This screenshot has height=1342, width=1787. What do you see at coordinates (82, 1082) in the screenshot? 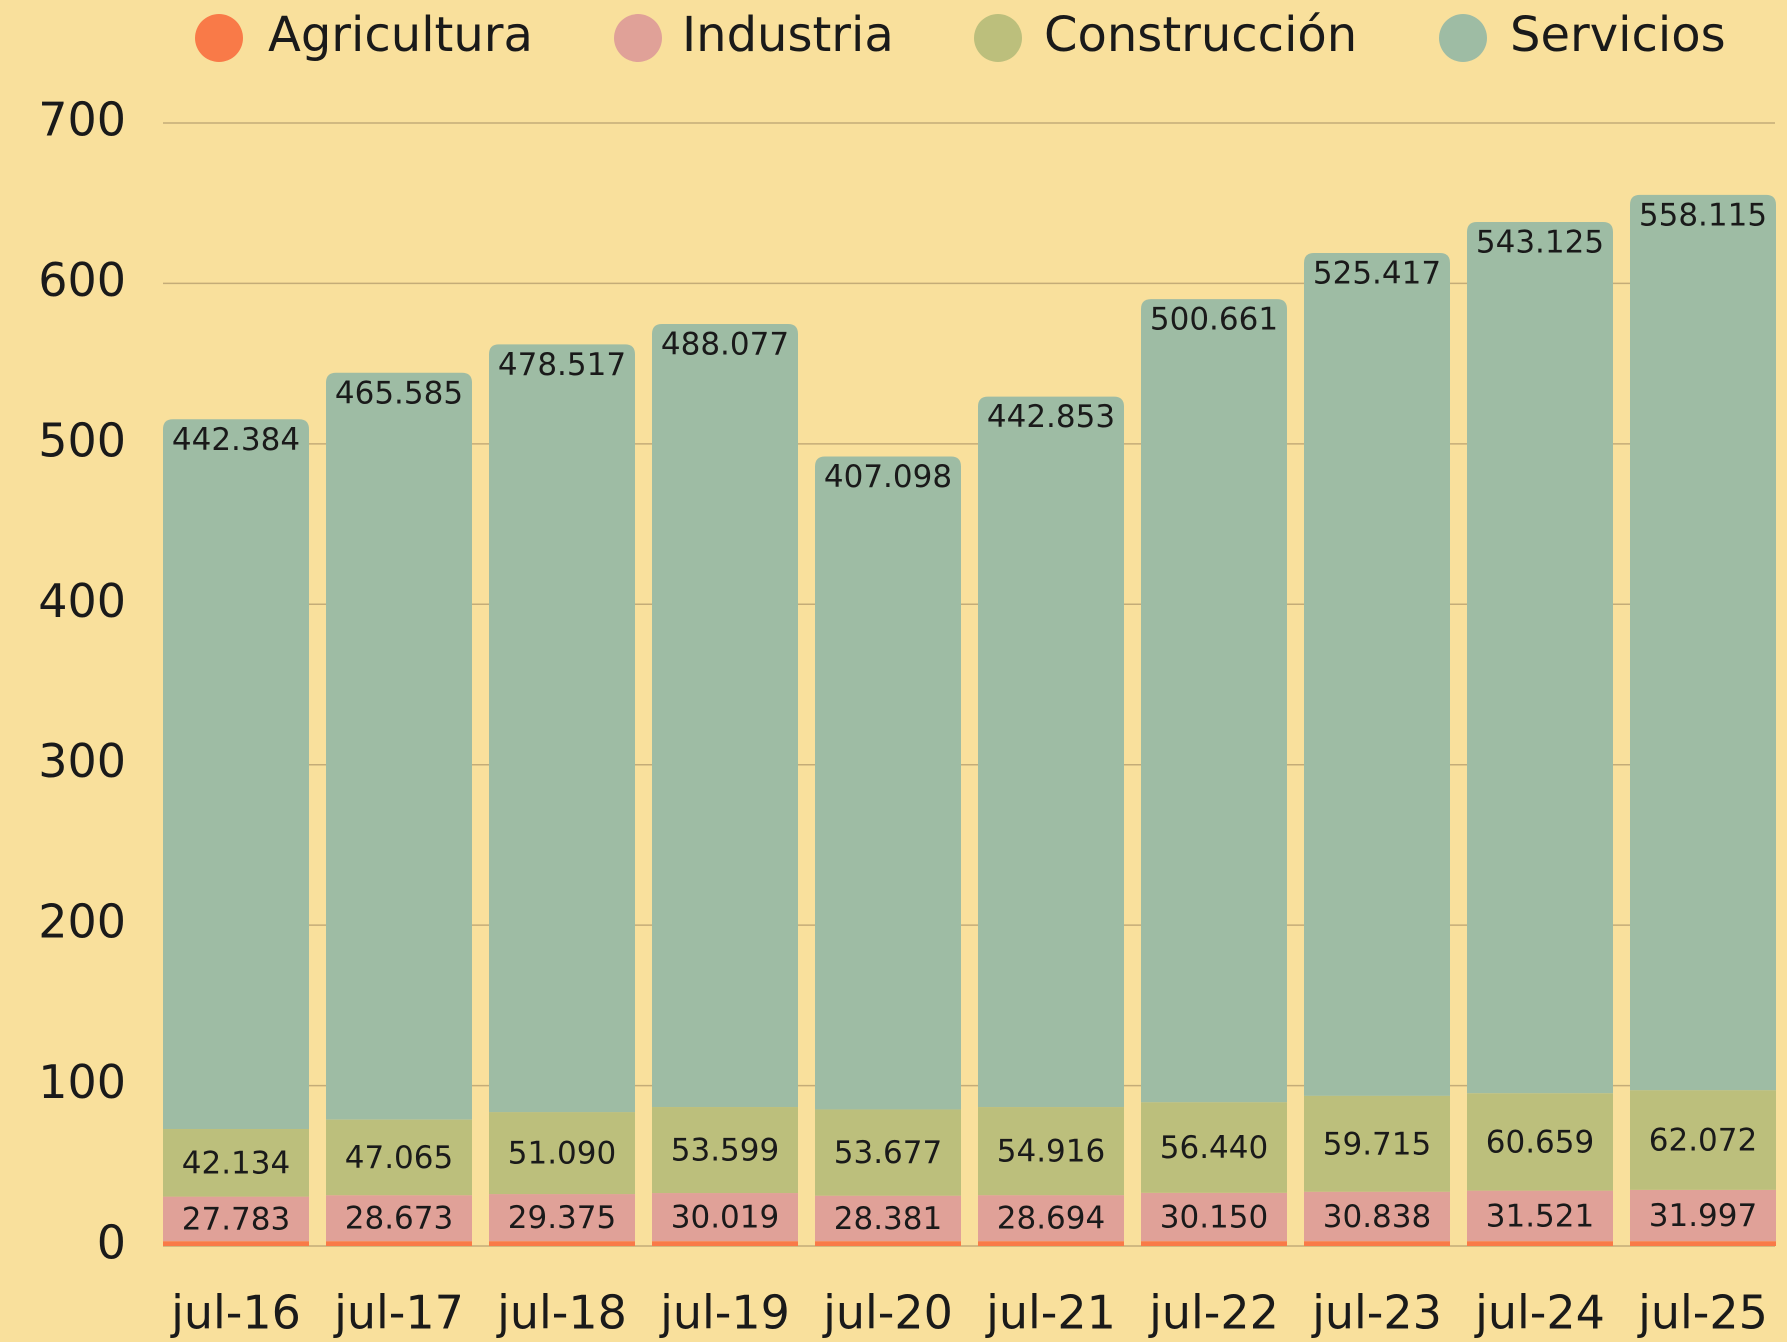
I see `y-tick-label: 100` at bounding box center [82, 1082].